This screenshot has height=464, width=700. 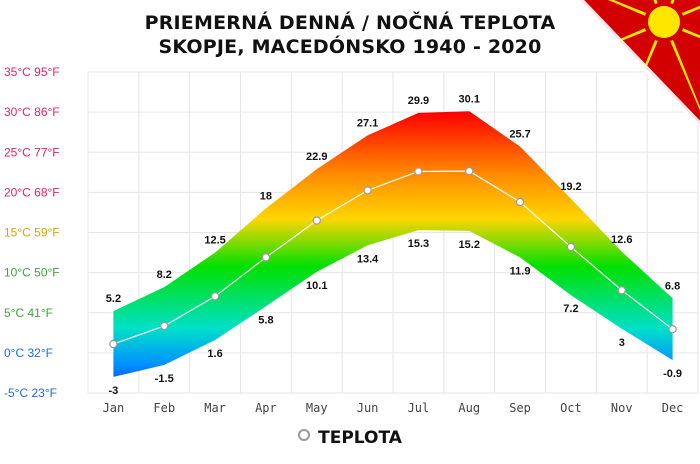 What do you see at coordinates (360, 438) in the screenshot?
I see `legend-label: TEPLOTA` at bounding box center [360, 438].